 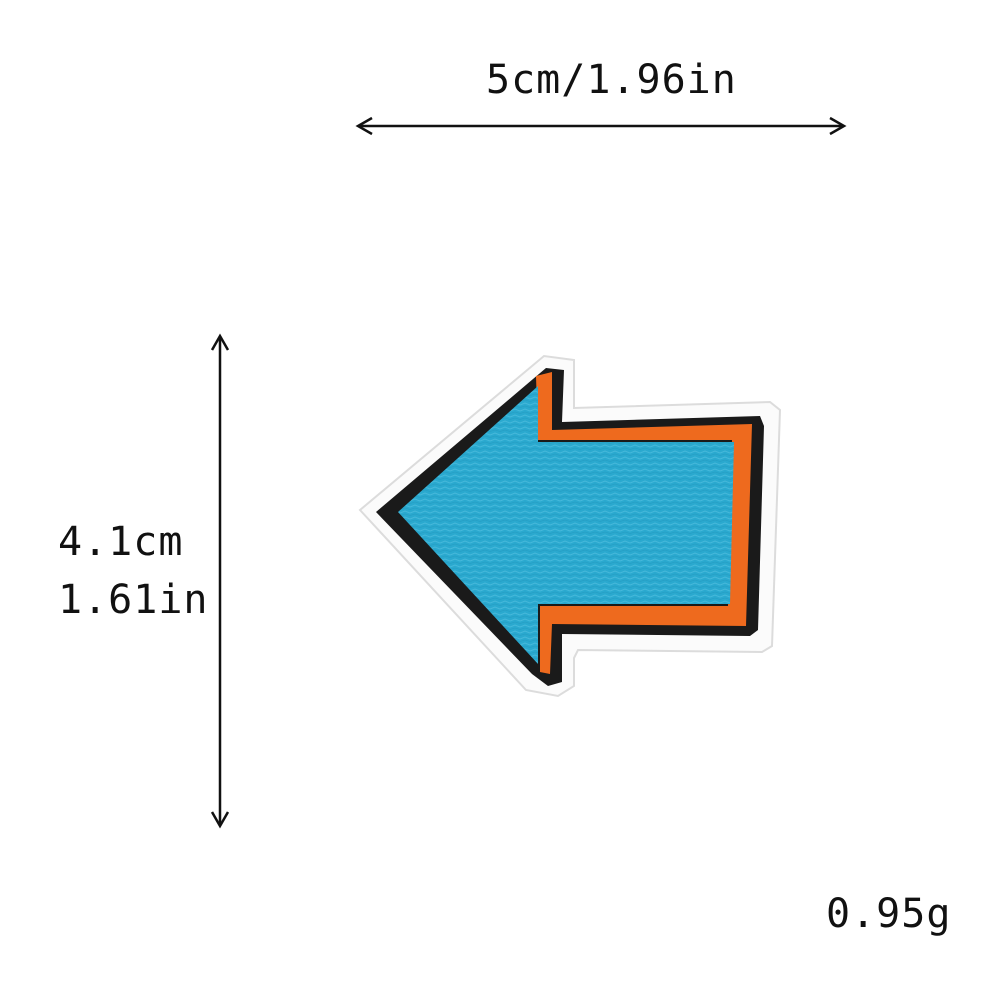 I want to click on patch-arrow-fill, so click(x=566, y=525).